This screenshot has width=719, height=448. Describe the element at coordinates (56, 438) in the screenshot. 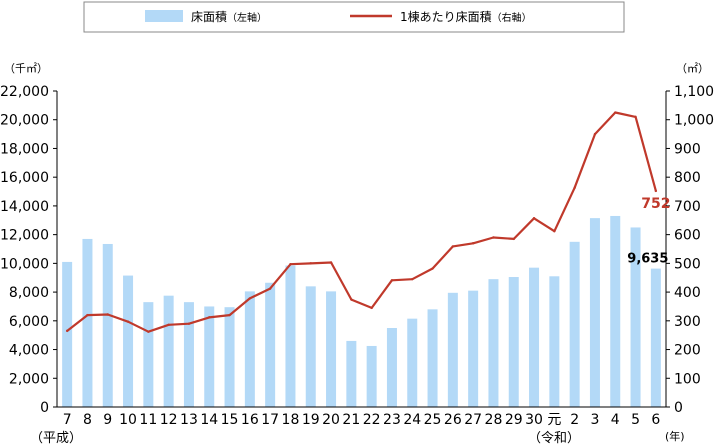

I see `era-label-heisei: （平成）` at that location.